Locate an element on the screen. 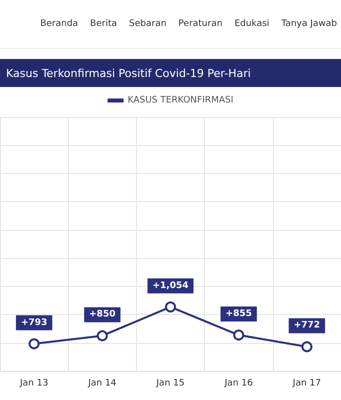 The width and height of the screenshot is (341, 400). x-tick-label: Jan 13 is located at coordinates (33, 383).